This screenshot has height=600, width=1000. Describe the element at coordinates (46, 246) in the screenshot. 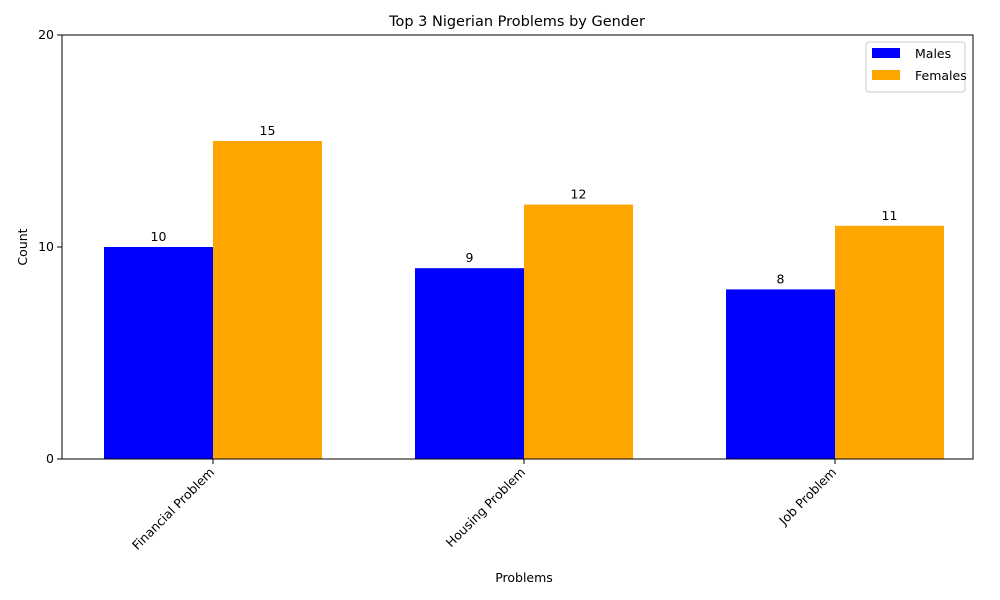

I see `y-tick-label-1: 10` at that location.